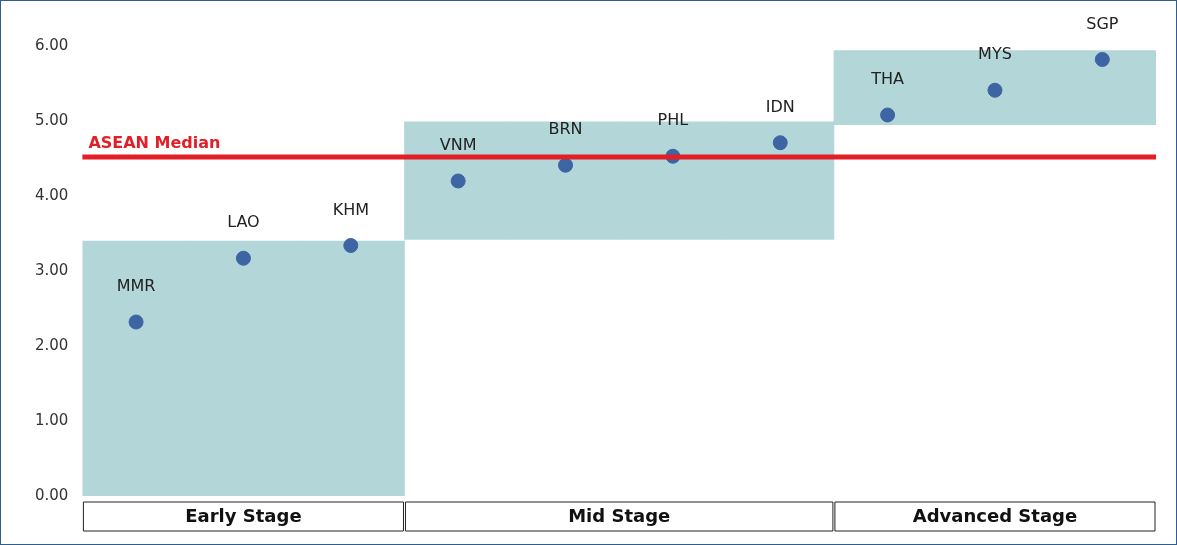 The image size is (1177, 545). I want to click on x-tick-label: IDN, so click(780, 106).